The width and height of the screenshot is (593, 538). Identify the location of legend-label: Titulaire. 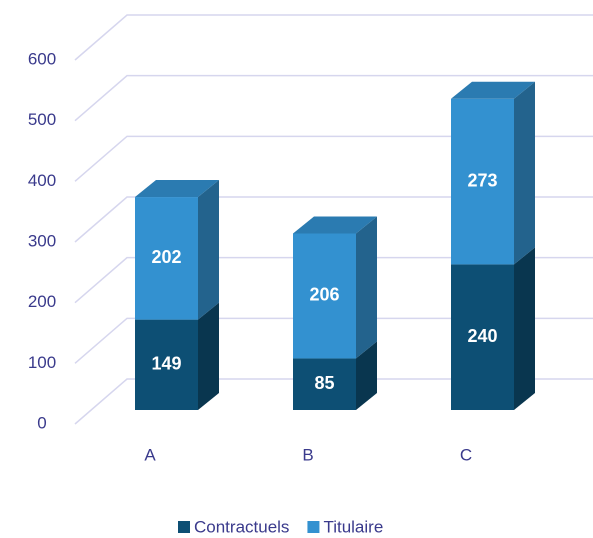
(353, 526).